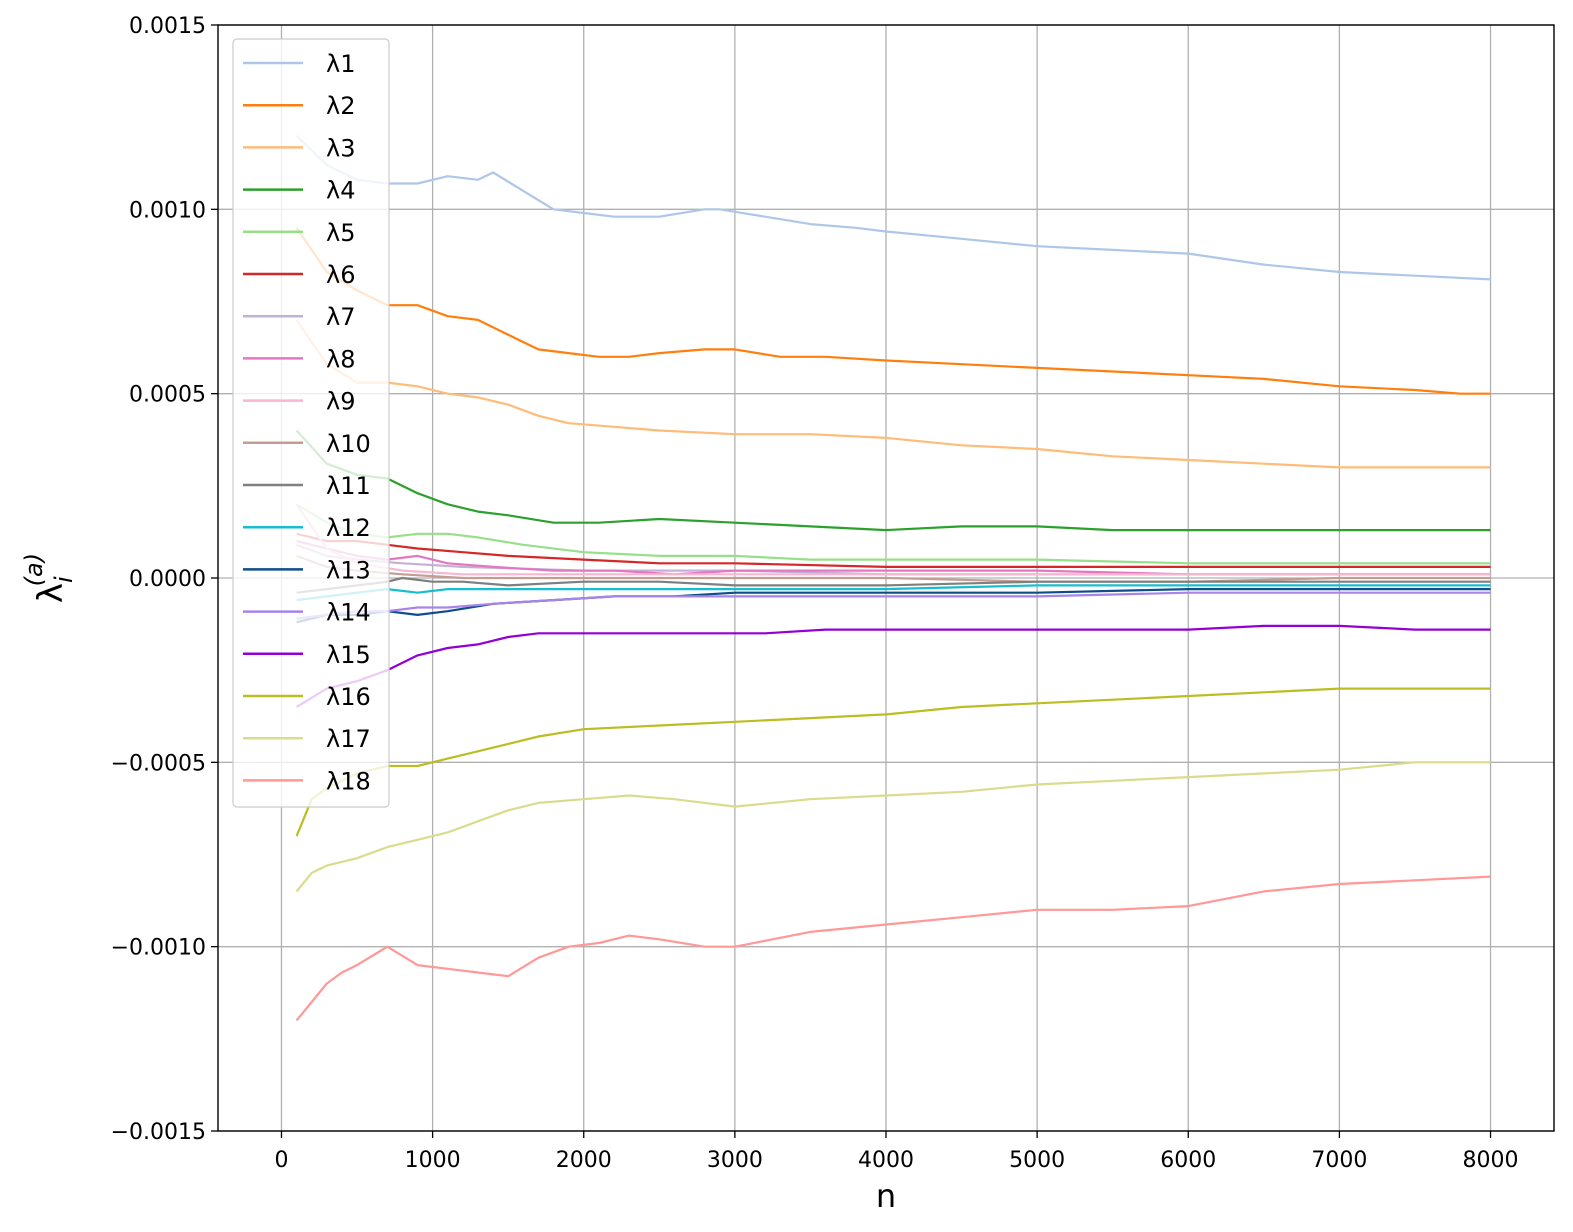  Describe the element at coordinates (340, 106) in the screenshot. I see `legend-label-2: λ2` at that location.